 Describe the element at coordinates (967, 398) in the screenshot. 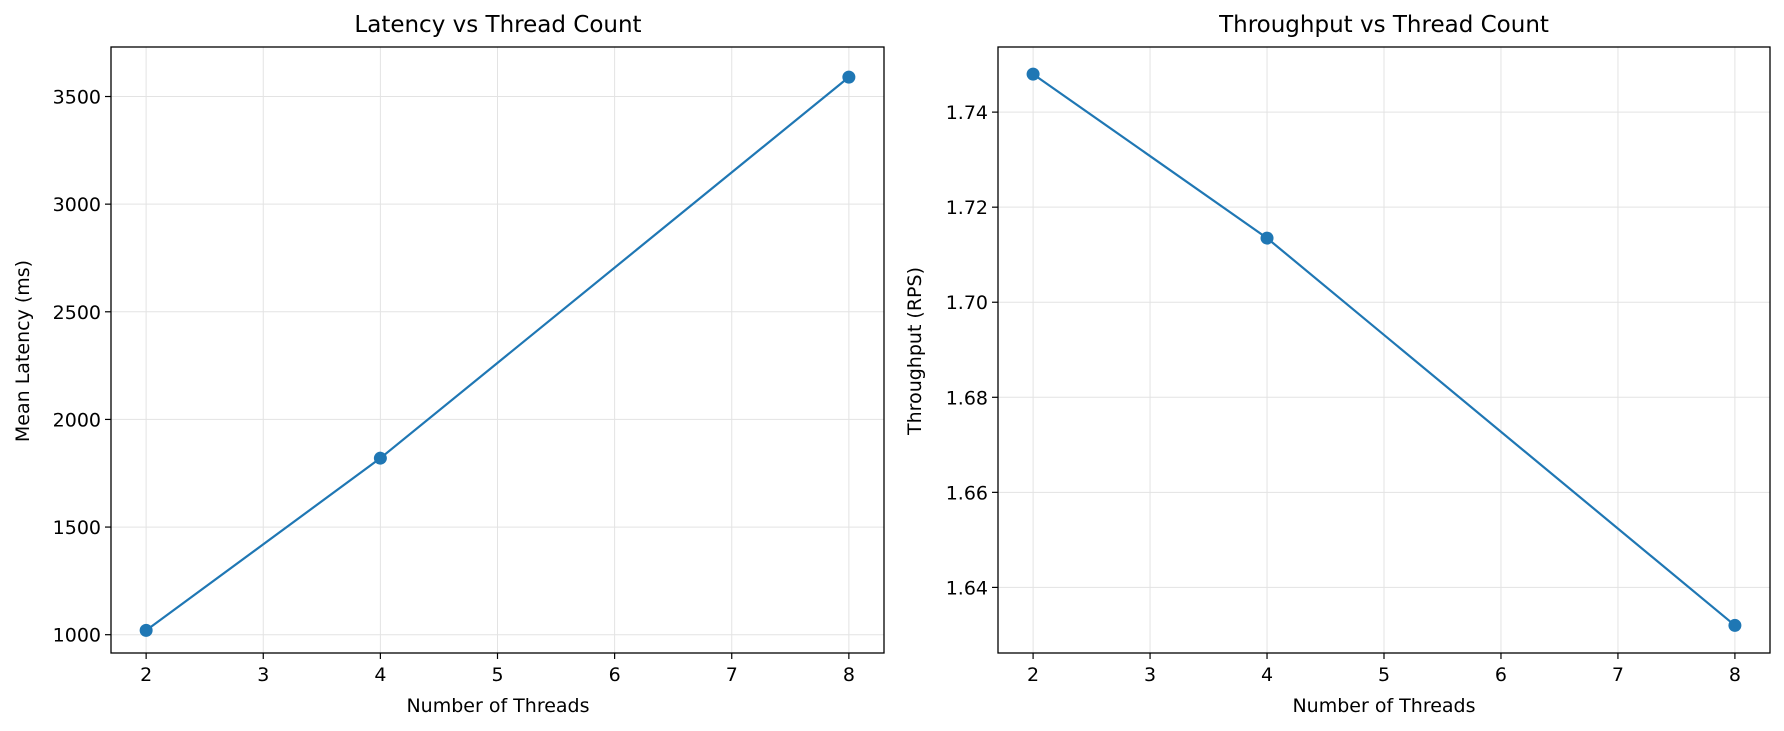

I see `throughput-y-tick-label: 1.68` at that location.